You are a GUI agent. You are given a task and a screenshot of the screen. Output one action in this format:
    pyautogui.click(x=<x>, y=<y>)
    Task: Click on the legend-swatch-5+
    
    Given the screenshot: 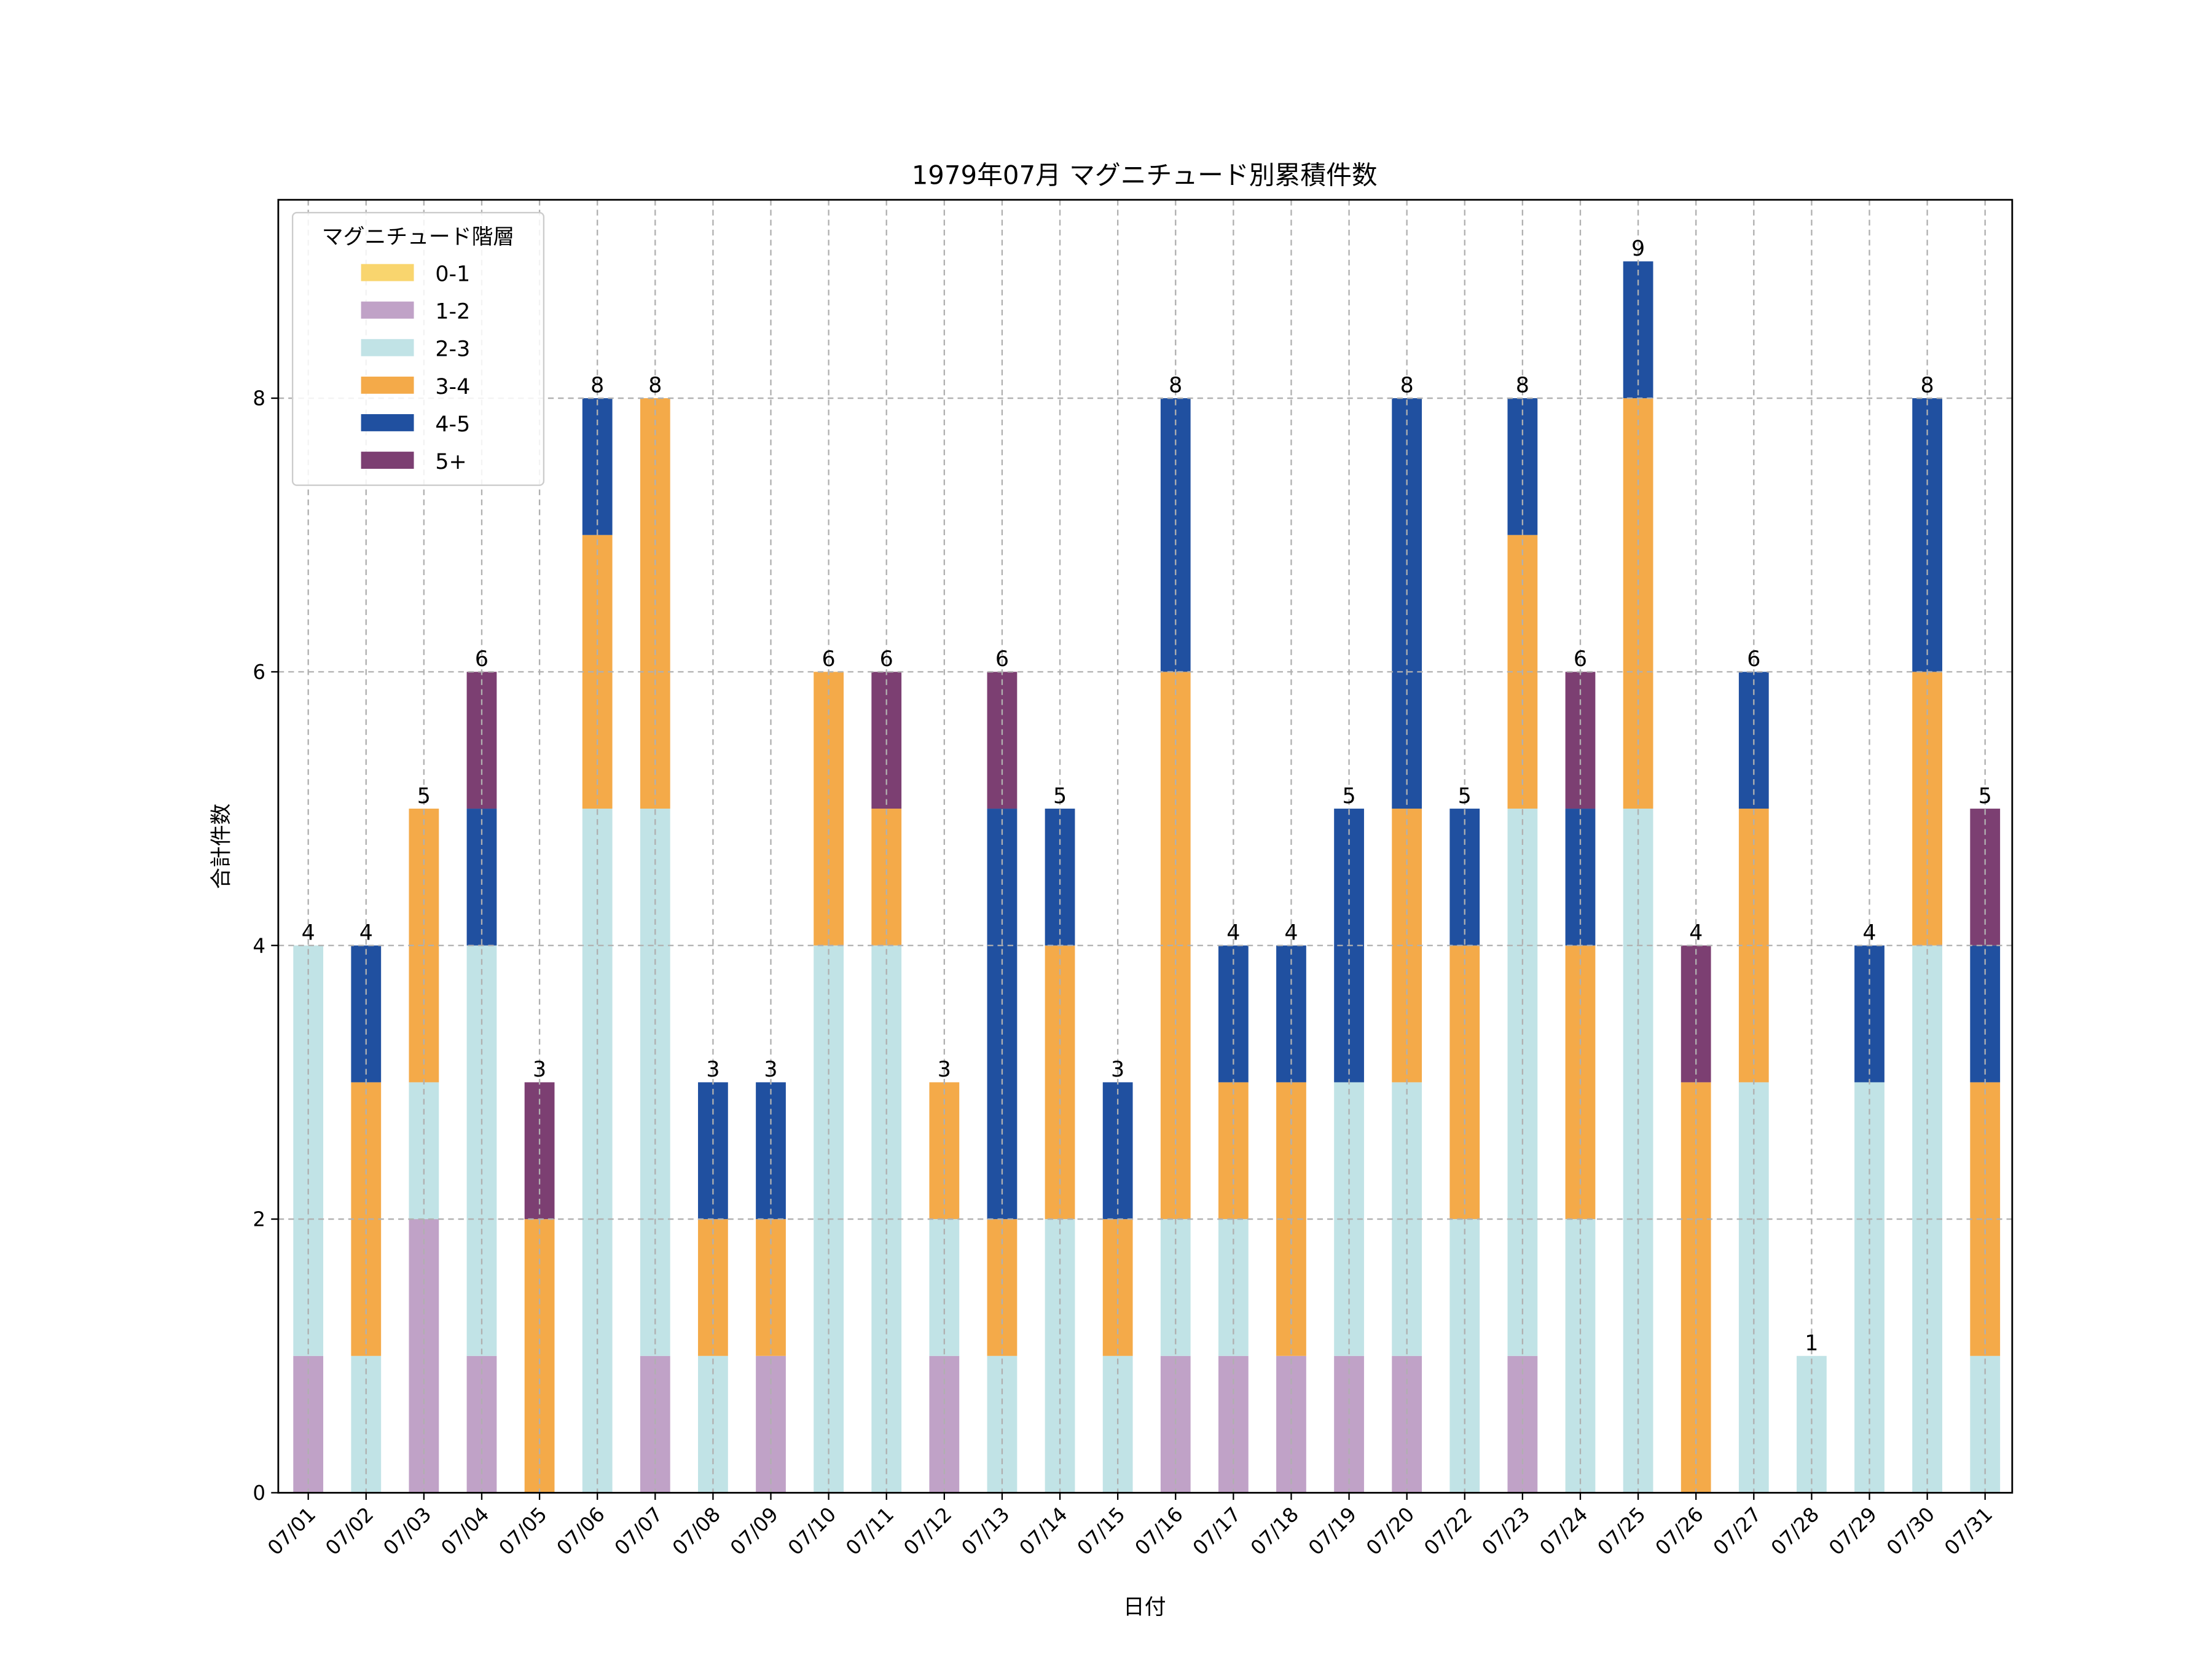 What is the action you would take?
    pyautogui.click(x=387, y=460)
    